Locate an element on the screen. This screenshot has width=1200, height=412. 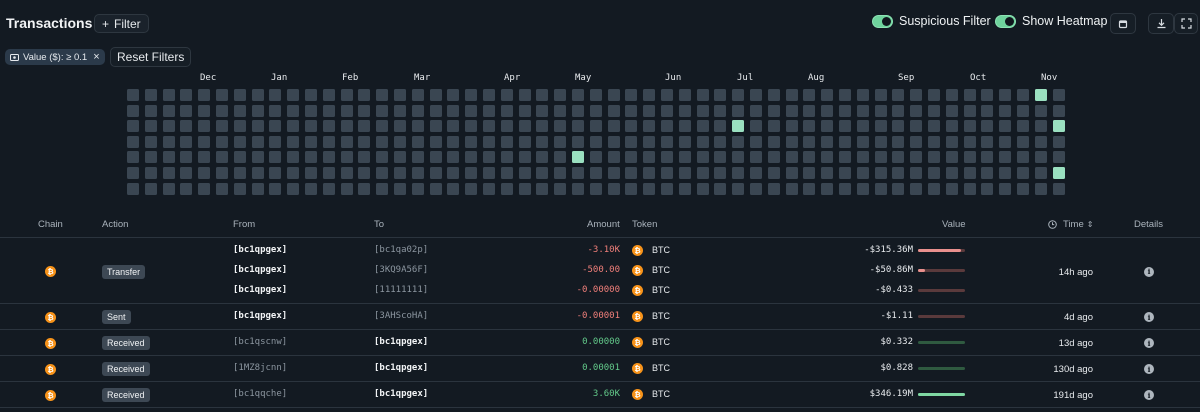
add-filter-button: + Filter is located at coordinates (121, 23).